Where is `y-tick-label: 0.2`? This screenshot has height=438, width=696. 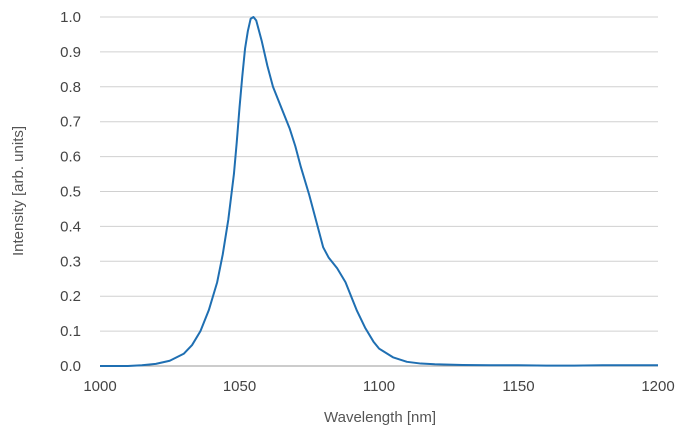
y-tick-label: 0.2 is located at coordinates (70, 296).